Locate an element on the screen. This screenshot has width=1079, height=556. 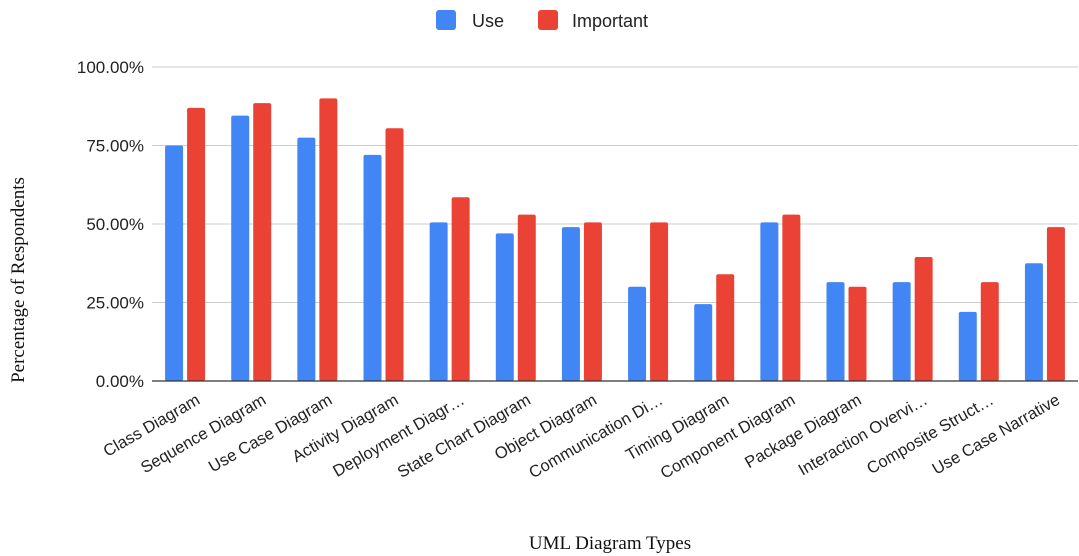
y-tick-label: 50.00% is located at coordinates (115, 224).